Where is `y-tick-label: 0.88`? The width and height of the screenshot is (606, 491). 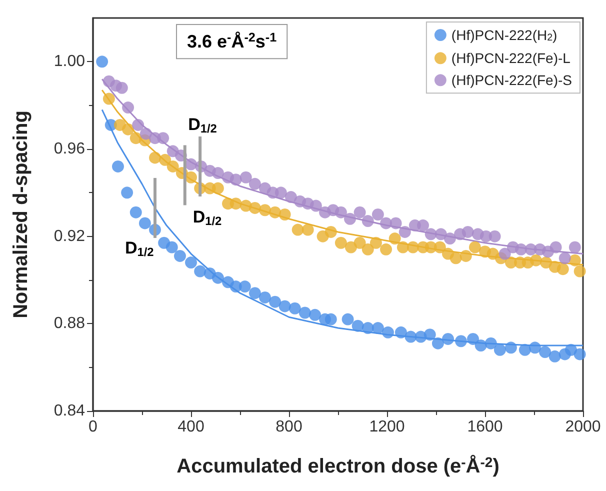
y-tick-label: 0.88 is located at coordinates (70, 323).